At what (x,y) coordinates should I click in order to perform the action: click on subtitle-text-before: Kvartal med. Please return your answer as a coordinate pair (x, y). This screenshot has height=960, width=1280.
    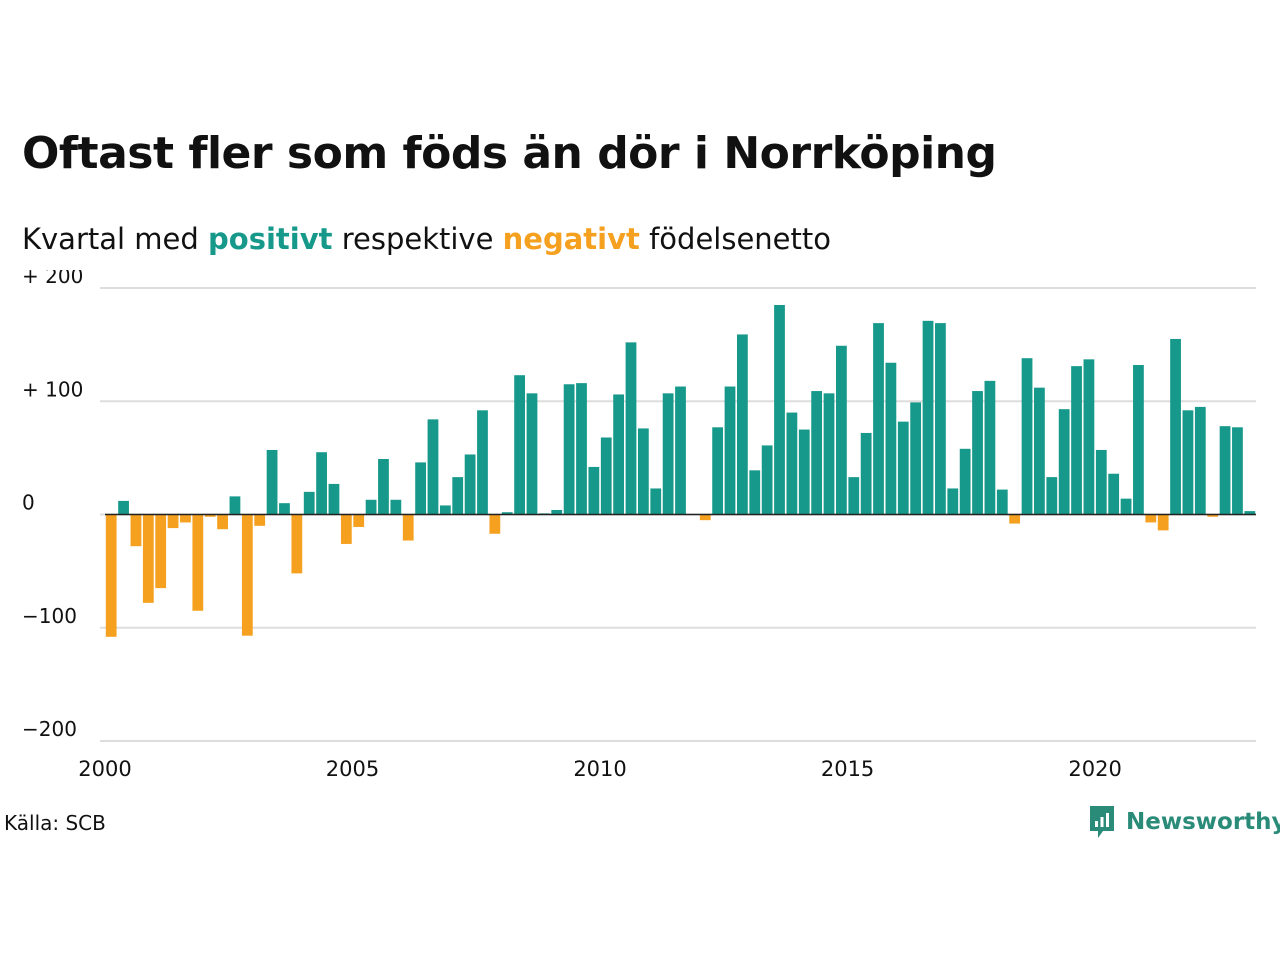
    Looking at the image, I should click on (110, 239).